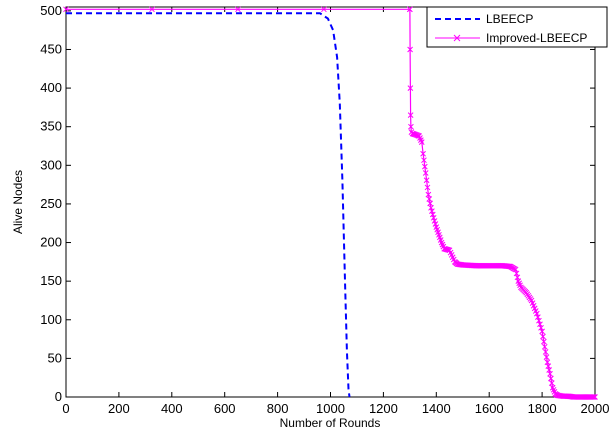 The height and width of the screenshot is (436, 612). Describe the element at coordinates (330, 408) in the screenshot. I see `x-tick-label: 1000` at that location.